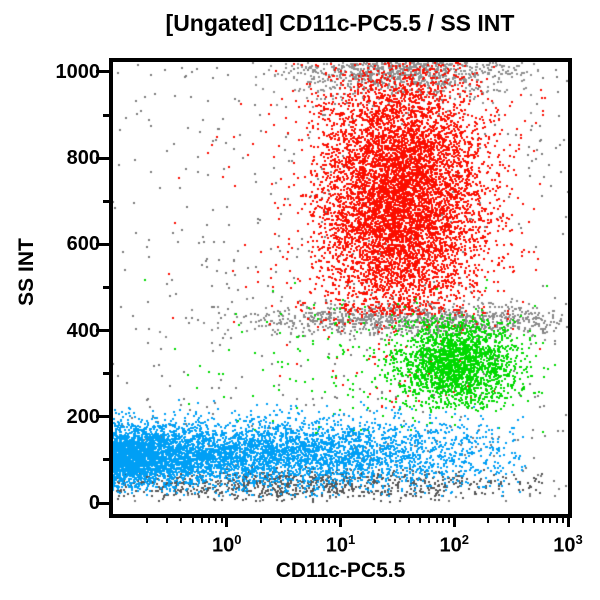  I want to click on x-tick-label: 10², so click(454, 544).